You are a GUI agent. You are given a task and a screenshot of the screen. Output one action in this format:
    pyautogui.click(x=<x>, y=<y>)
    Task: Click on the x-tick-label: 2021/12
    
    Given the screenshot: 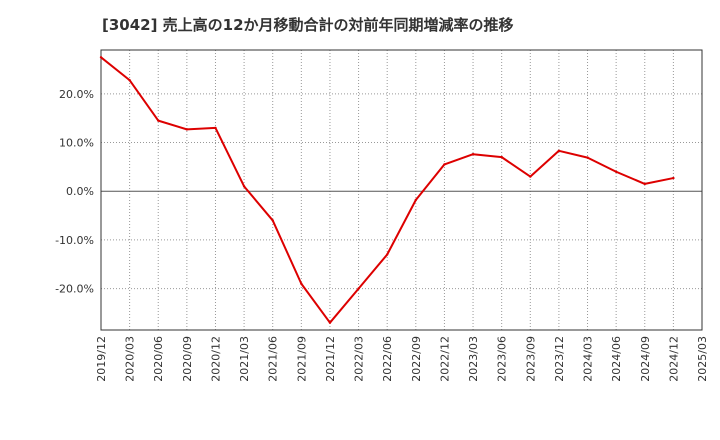 What is the action you would take?
    pyautogui.click(x=330, y=359)
    